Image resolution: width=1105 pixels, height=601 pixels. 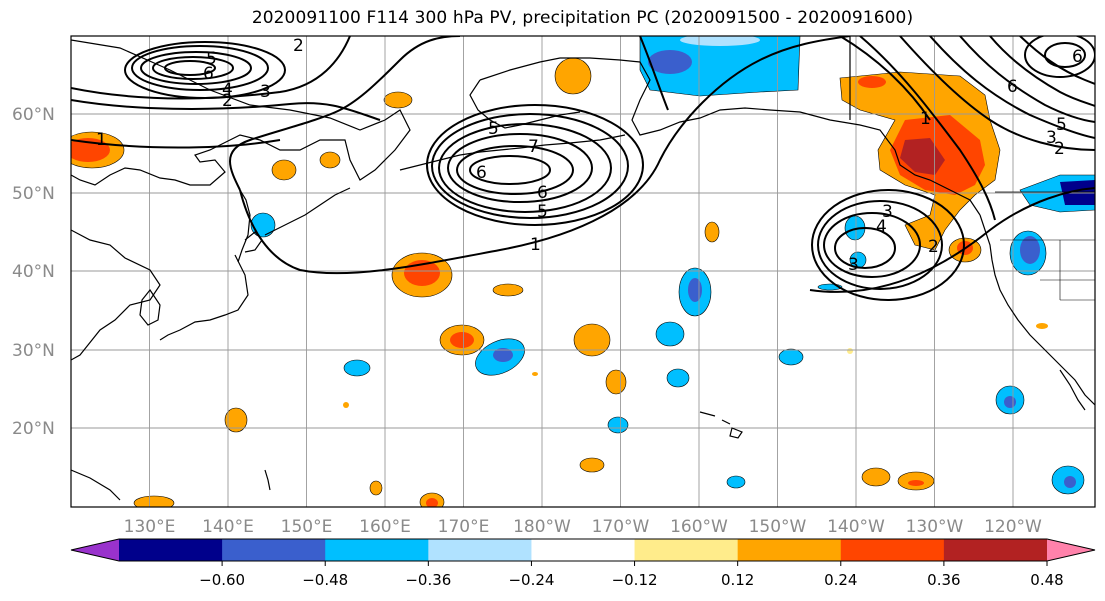 What do you see at coordinates (621, 527) in the screenshot?
I see `lon-label: 170°W` at bounding box center [621, 527].